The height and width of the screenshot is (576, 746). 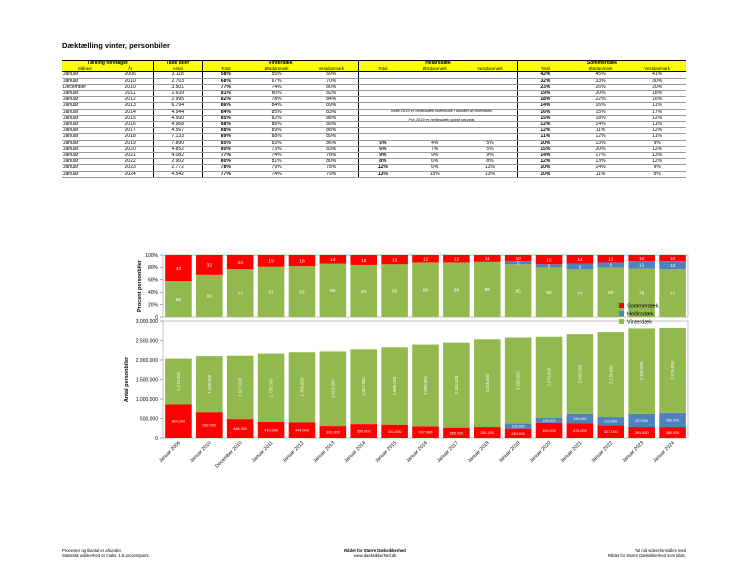 What do you see at coordinates (600, 81) in the screenshot?
I see `table-cell: 33%` at bounding box center [600, 81].